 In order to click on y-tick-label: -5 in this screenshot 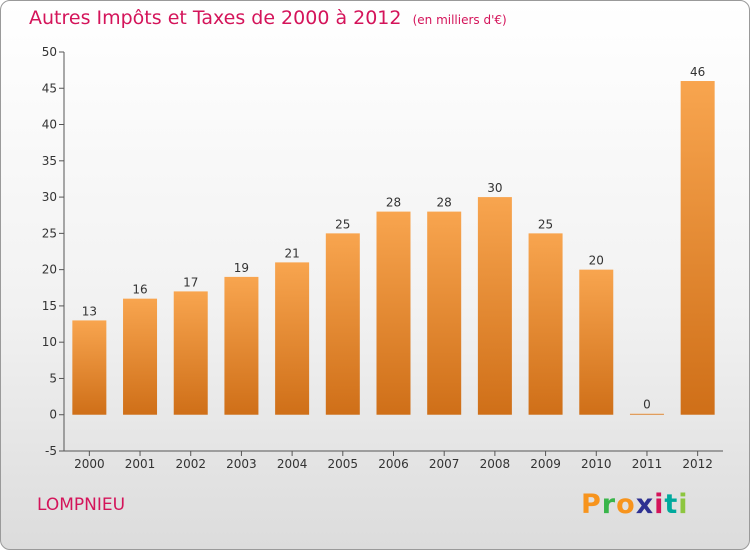, I will do `click(51, 451)`.